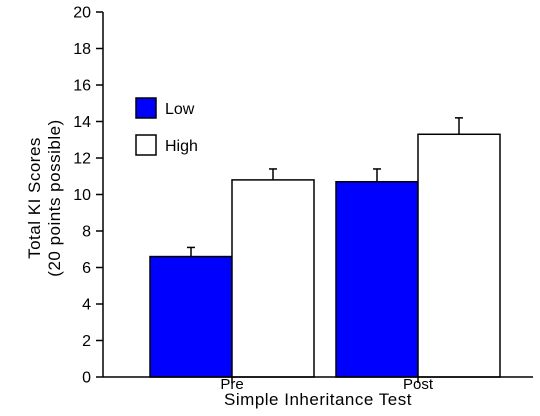  What do you see at coordinates (86, 232) in the screenshot?
I see `y-tick-label: 8` at bounding box center [86, 232].